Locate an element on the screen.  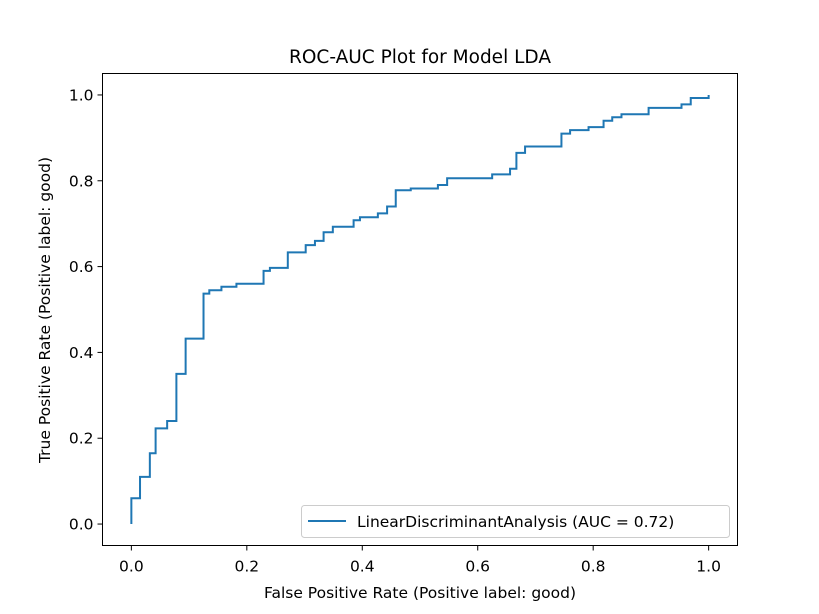
y-tick-label: 0.8 is located at coordinates (81, 181).